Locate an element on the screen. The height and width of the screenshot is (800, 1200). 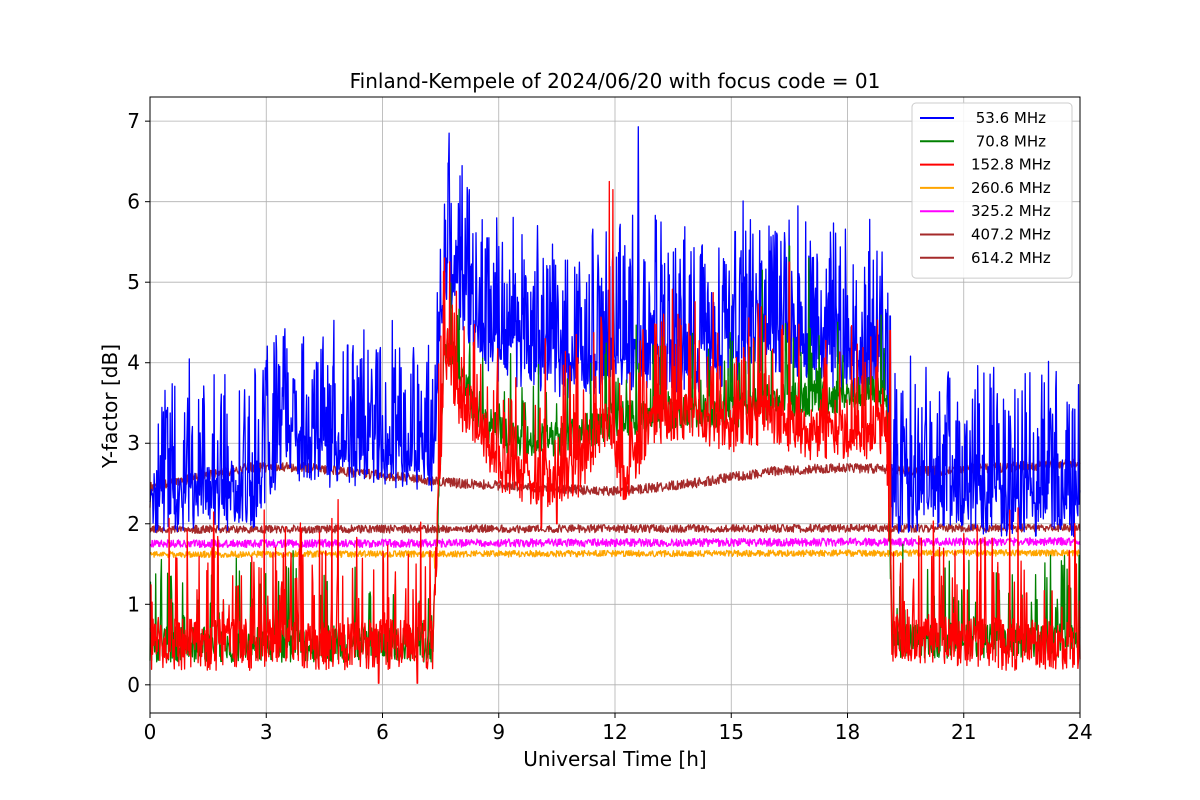
x-tick-label: 24 is located at coordinates (1079, 732).